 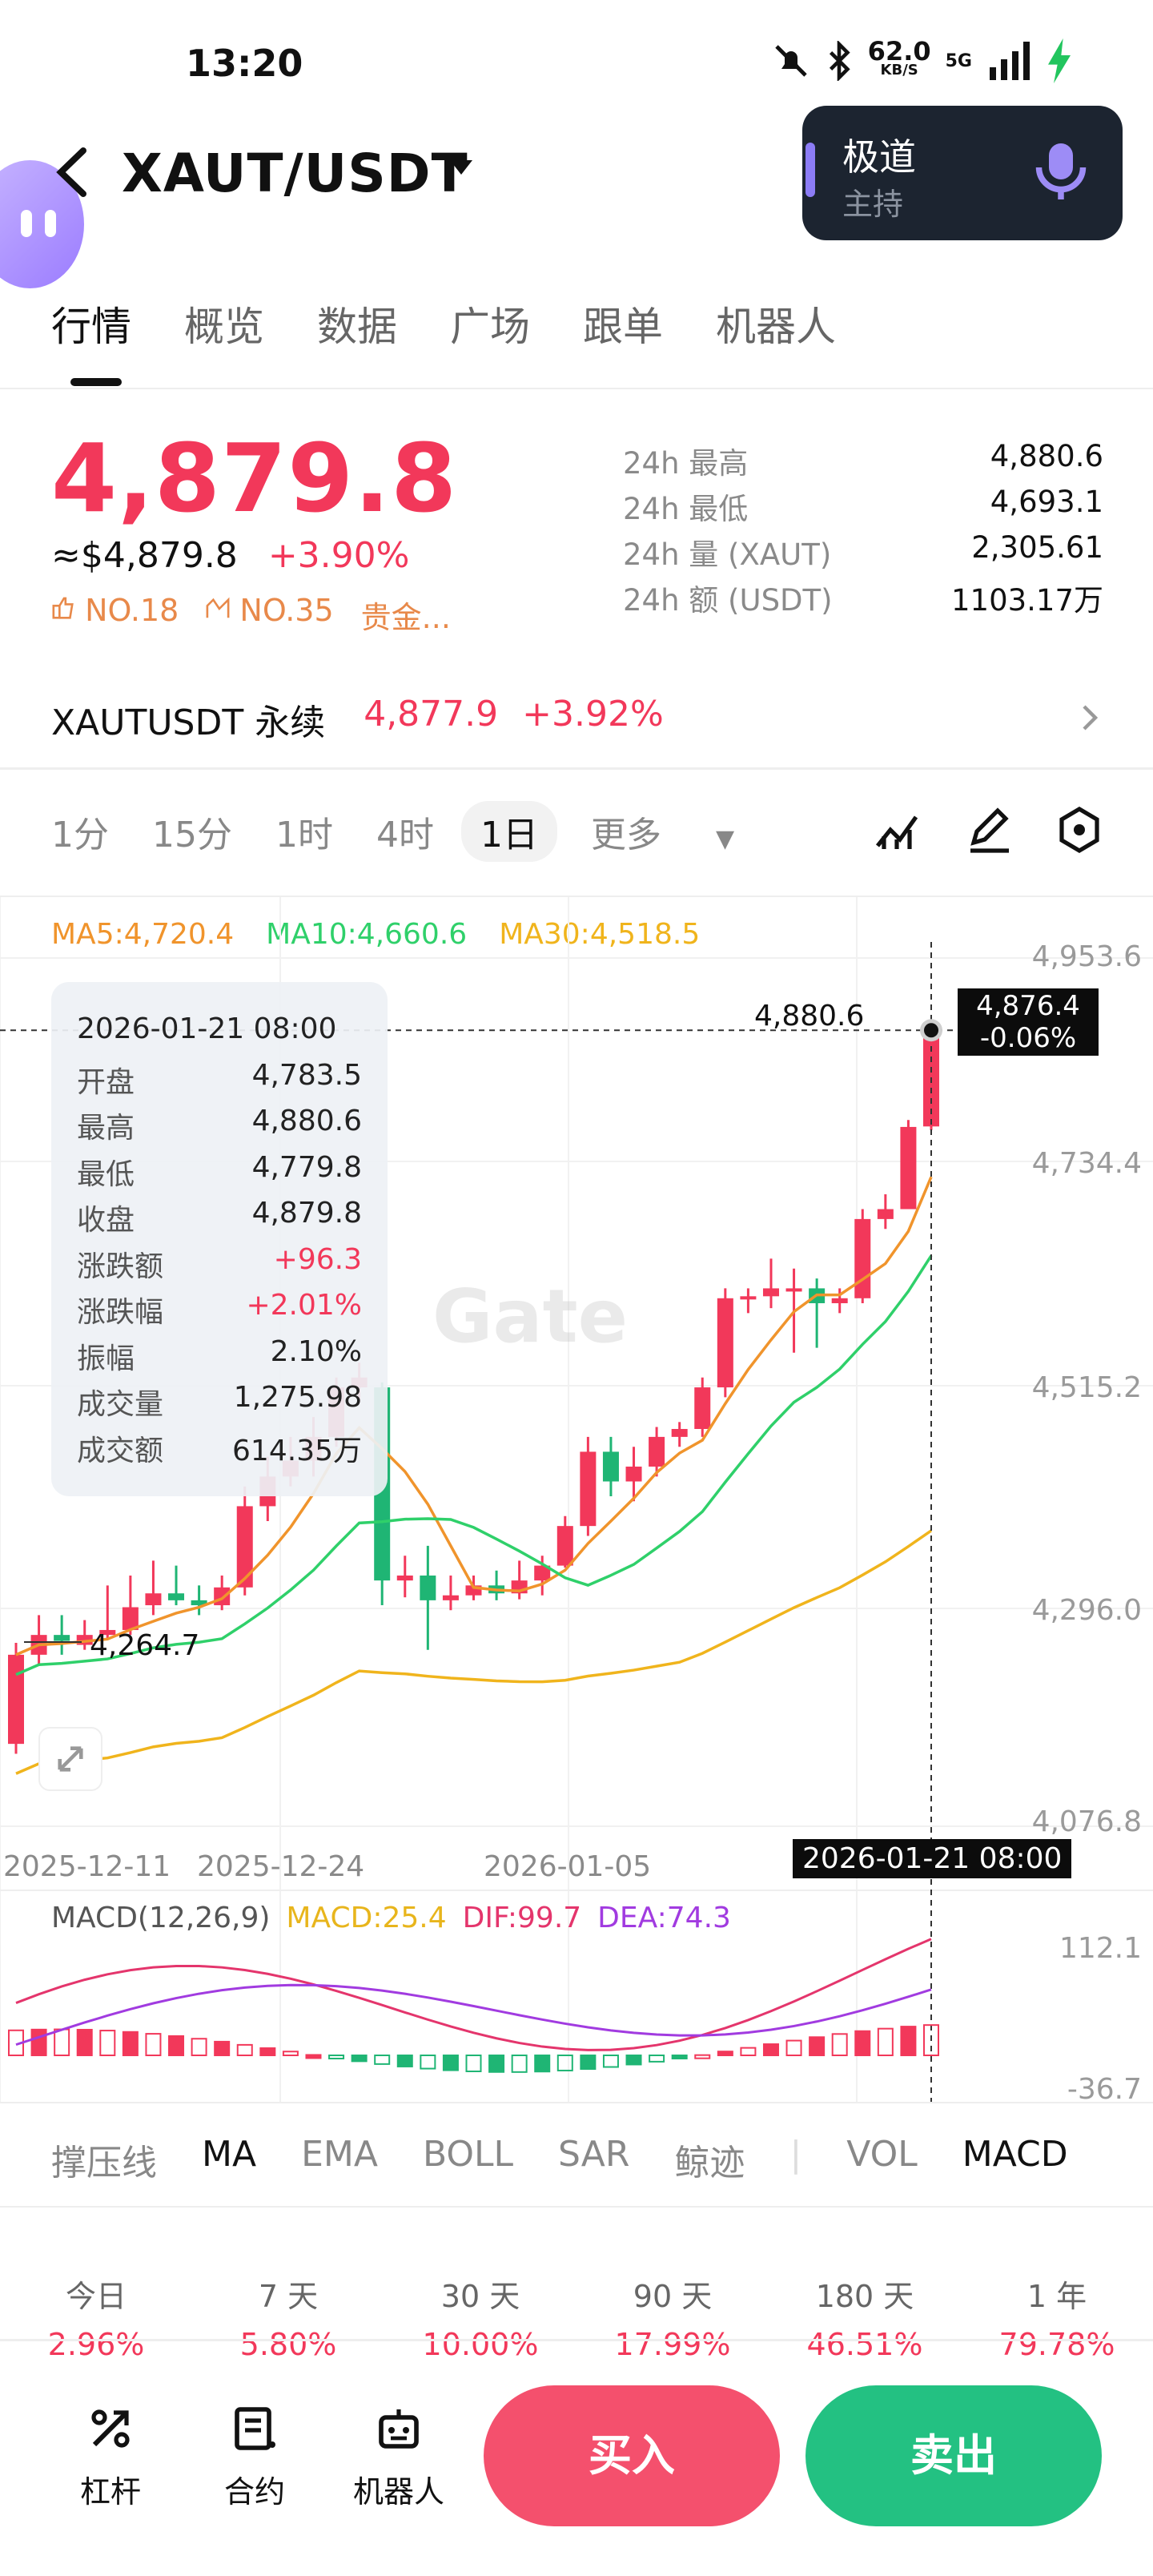 What do you see at coordinates (306, 1167) in the screenshot?
I see `tooltip-value: 4,779.8` at bounding box center [306, 1167].